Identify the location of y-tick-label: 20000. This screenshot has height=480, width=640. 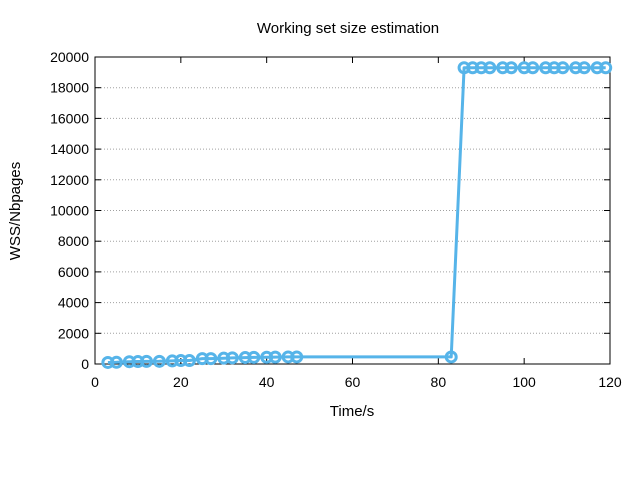
(69, 57).